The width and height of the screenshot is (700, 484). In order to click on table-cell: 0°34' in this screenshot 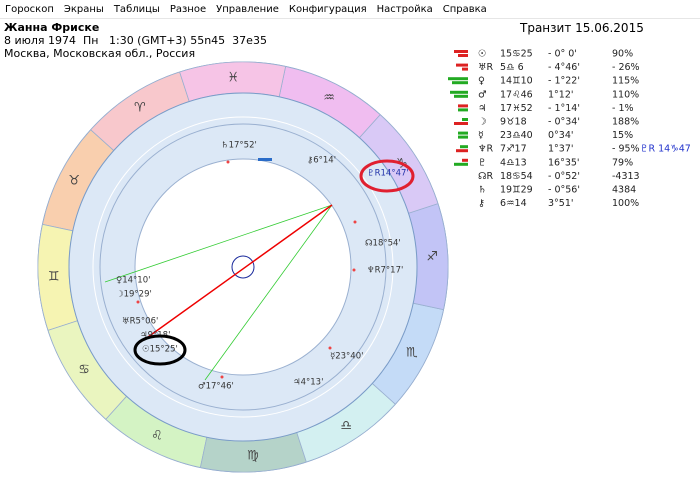, I will do `click(561, 135)`.